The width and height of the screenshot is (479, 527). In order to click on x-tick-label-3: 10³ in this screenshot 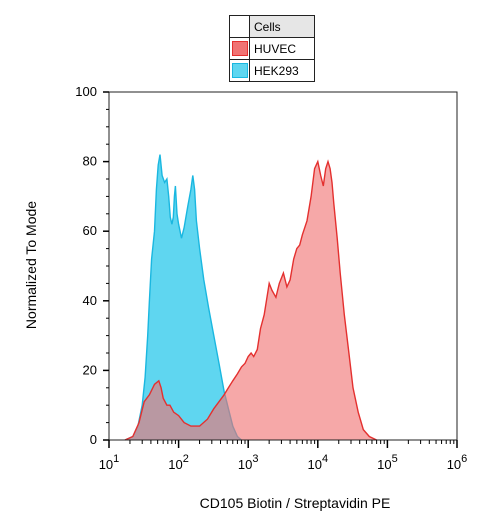, I will do `click(248, 462)`.